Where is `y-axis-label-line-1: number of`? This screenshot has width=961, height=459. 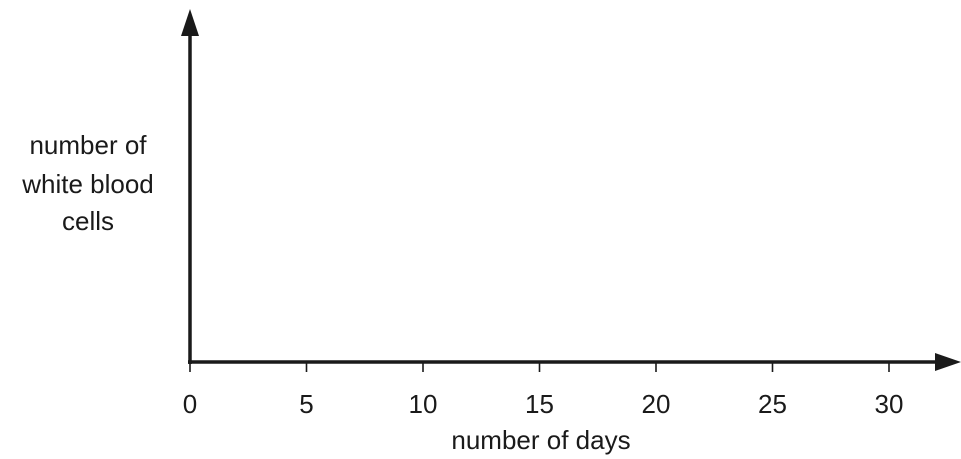 y-axis-label-line-1: number of is located at coordinates (88, 145).